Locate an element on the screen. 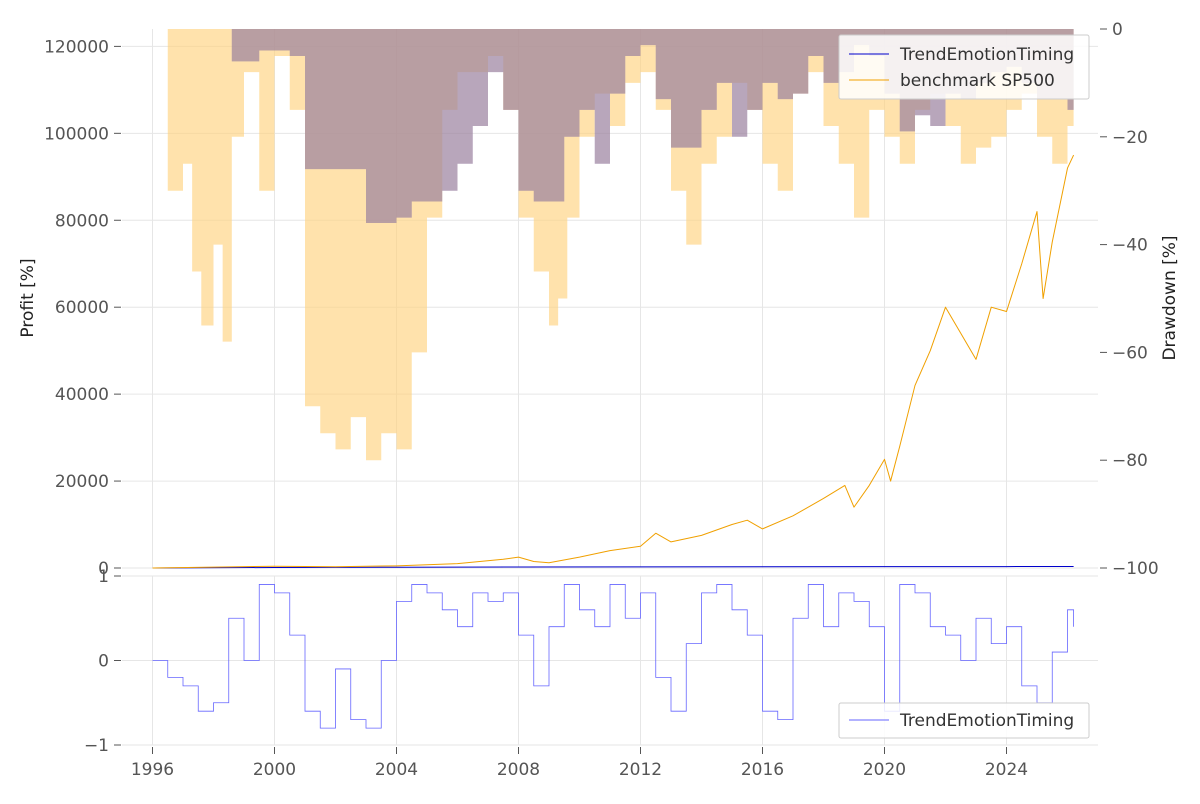  right-ytick-label-0: 0 is located at coordinates (1117, 30).